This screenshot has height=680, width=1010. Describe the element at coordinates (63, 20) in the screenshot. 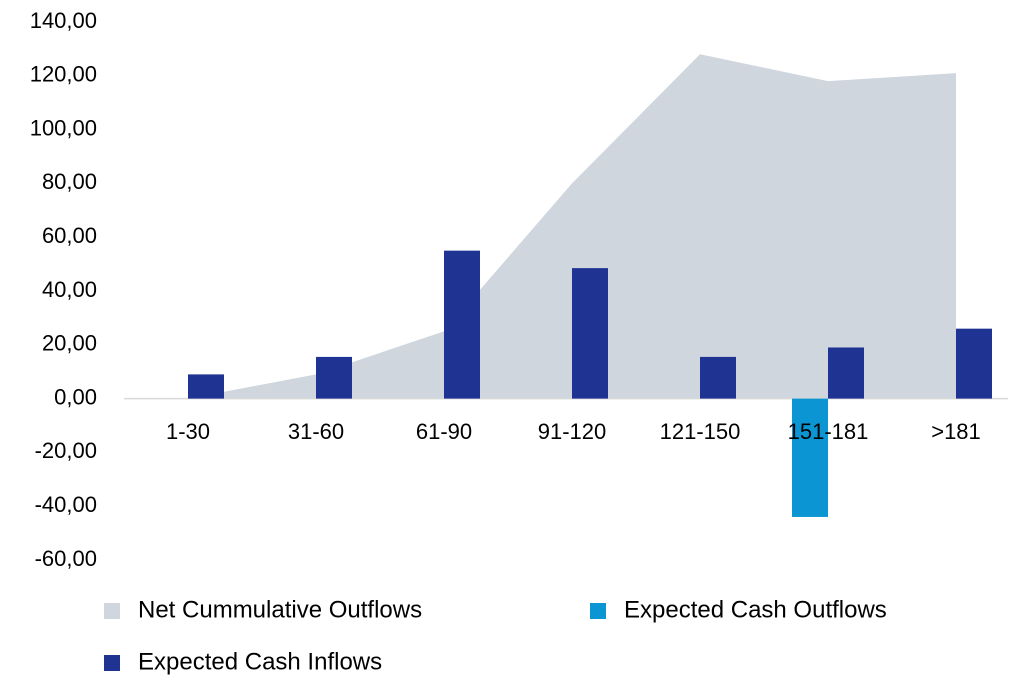

I see `y-tick-label: 140,00` at that location.